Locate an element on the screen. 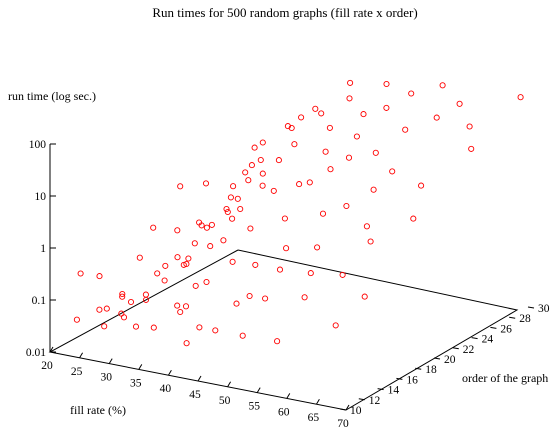 The width and height of the screenshot is (550, 428). z-tick-label: 0.1 is located at coordinates (39, 301).